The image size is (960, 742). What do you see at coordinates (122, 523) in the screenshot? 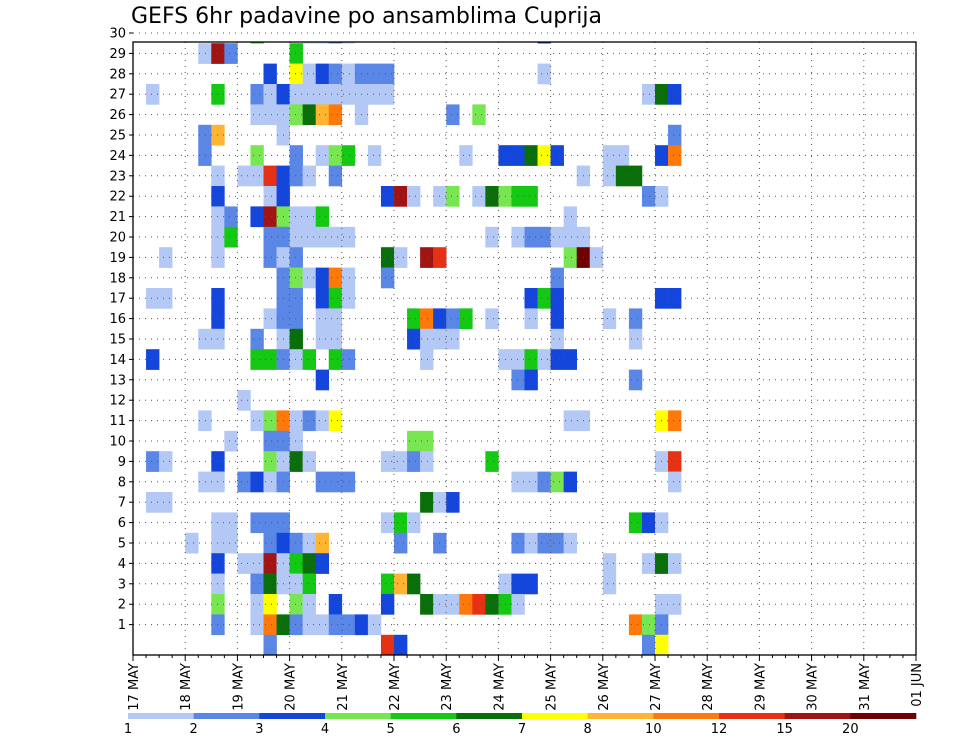
I see `y-tick-label: 6` at bounding box center [122, 523].